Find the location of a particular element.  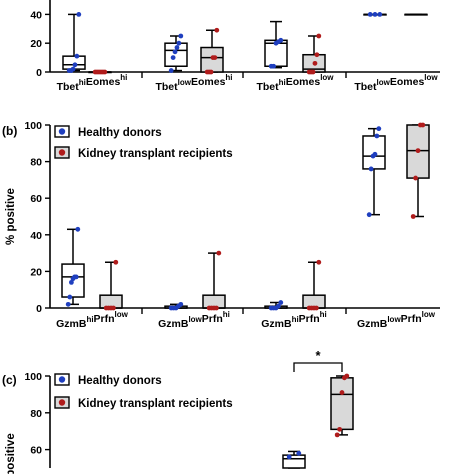

x-category-label: TbetlowEomeshi is located at coordinates (193, 83).